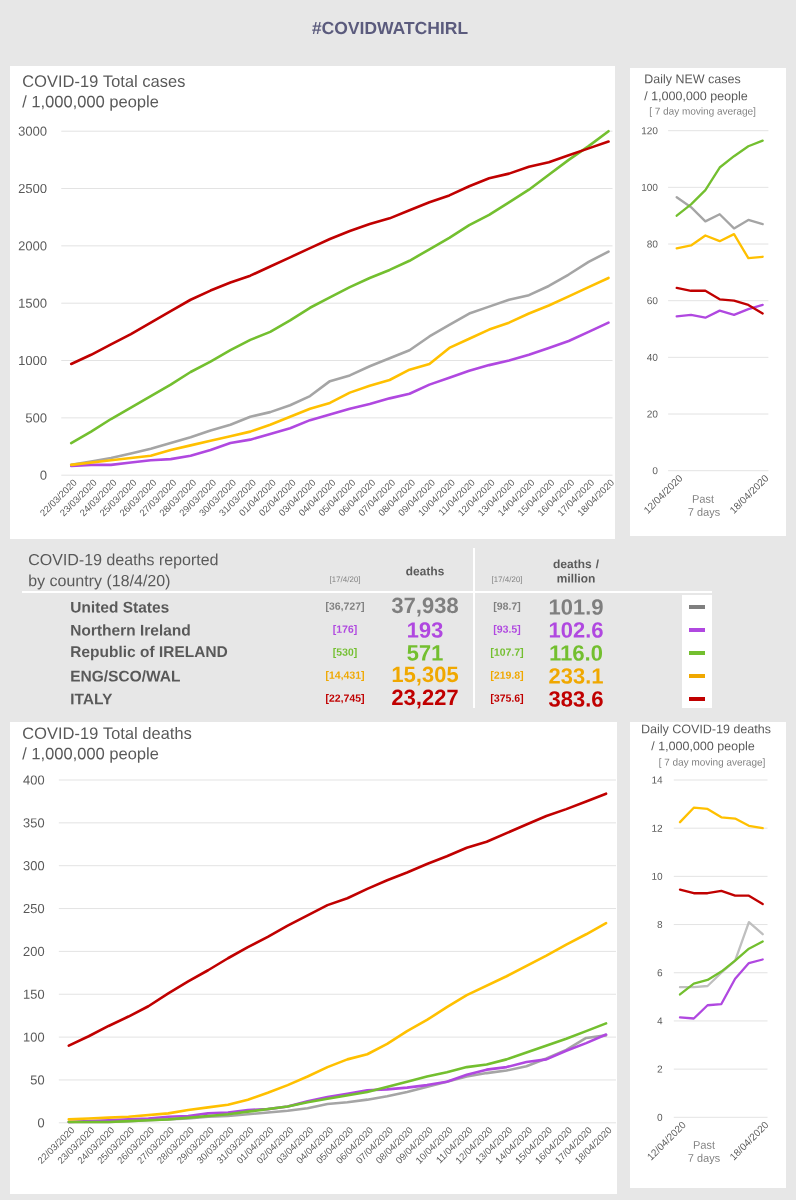 This screenshot has height=1200, width=796. What do you see at coordinates (345, 699) in the screenshot?
I see `data-label: [22,745]` at bounding box center [345, 699].